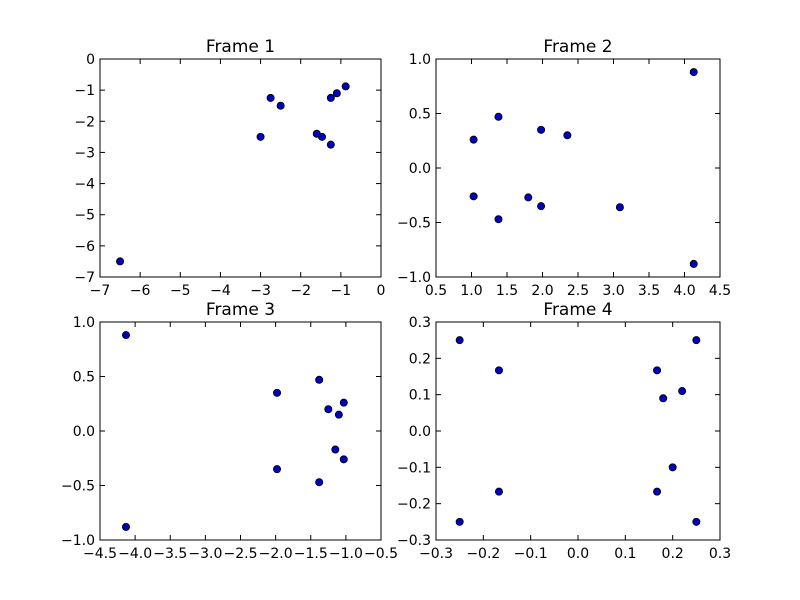 The image size is (800, 600). Describe the element at coordinates (311, 554) in the screenshot. I see `x-tick-label: −1.5` at that location.